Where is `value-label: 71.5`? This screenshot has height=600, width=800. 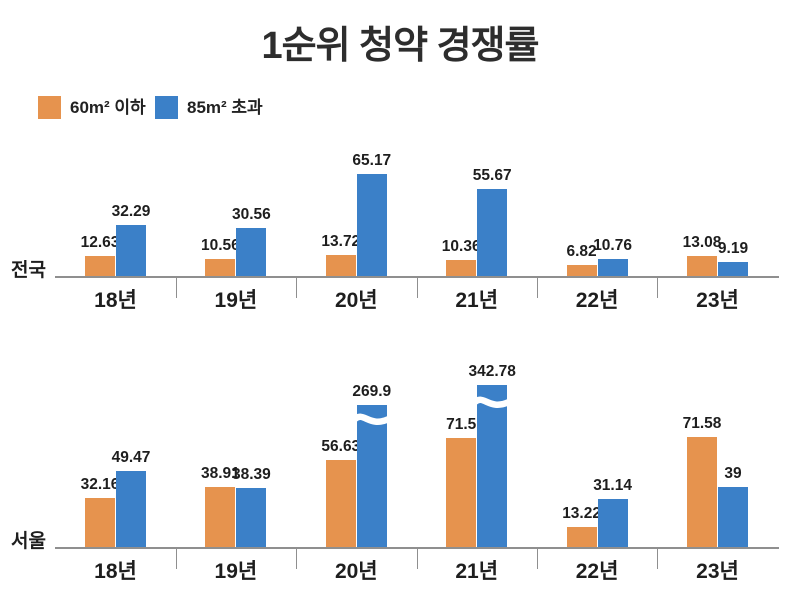
value-label: 71.5 is located at coordinates (461, 424).